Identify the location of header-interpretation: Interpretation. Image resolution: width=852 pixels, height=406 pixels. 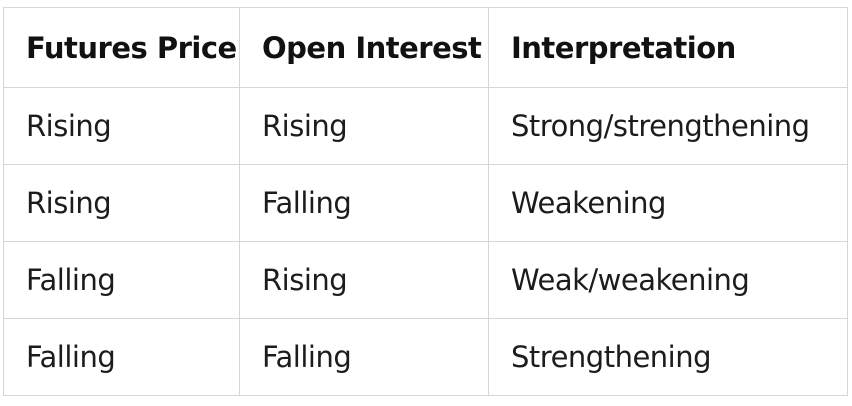
(668, 47).